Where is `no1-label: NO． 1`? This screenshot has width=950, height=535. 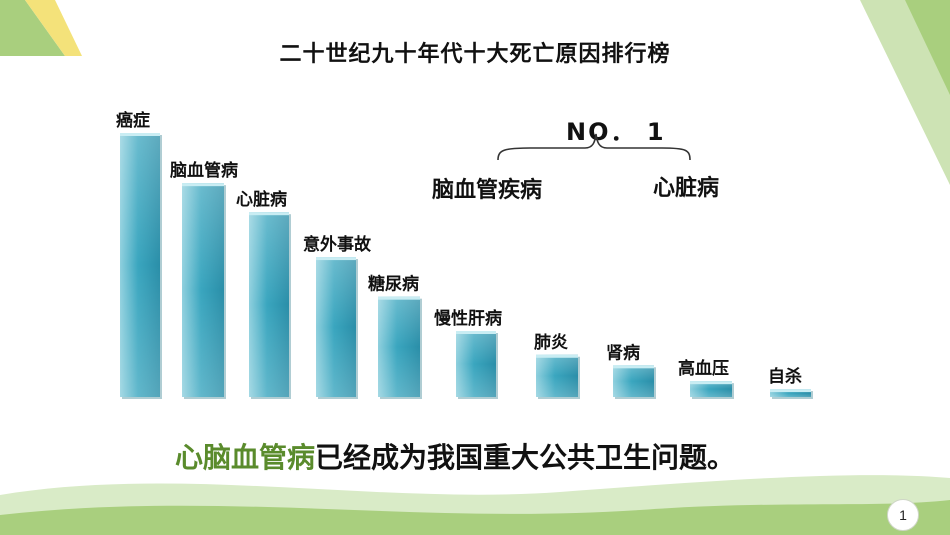
no1-label: NO． 1 is located at coordinates (616, 132).